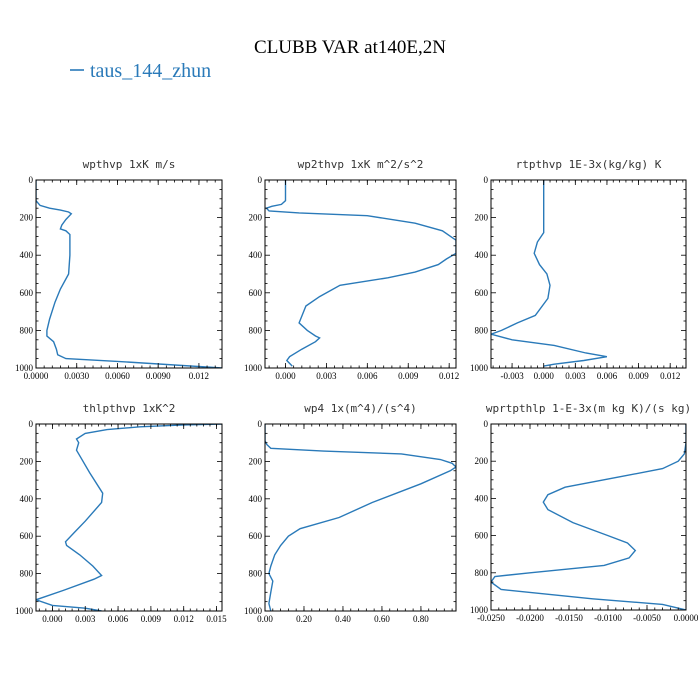 This screenshot has height=700, width=700. I want to click on x-tick-label: -0.0150, so click(569, 618).